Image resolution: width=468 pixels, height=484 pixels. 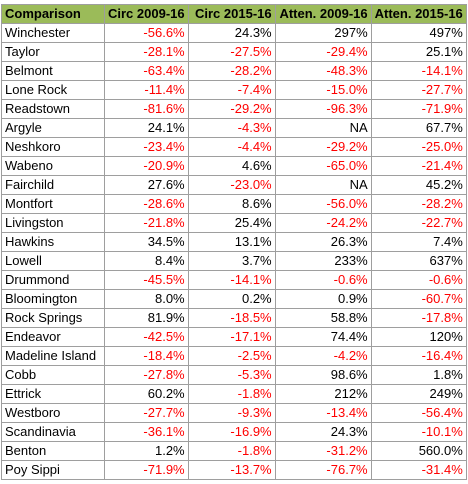 I want to click on value-cell: -56.4%, so click(x=418, y=413).